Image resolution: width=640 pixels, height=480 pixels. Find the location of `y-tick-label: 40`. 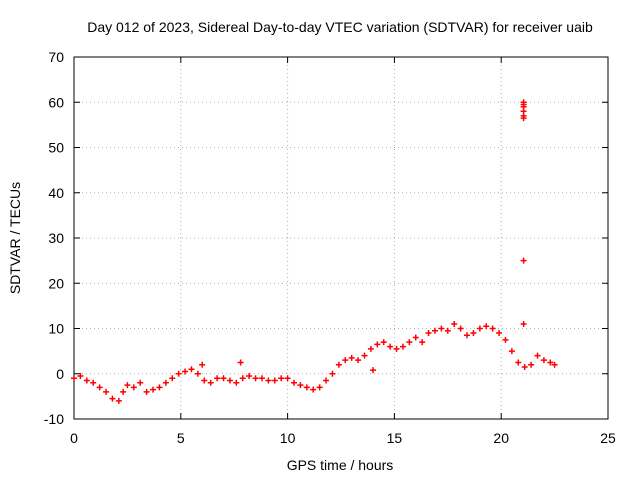

y-tick-label: 40 is located at coordinates (56, 193).